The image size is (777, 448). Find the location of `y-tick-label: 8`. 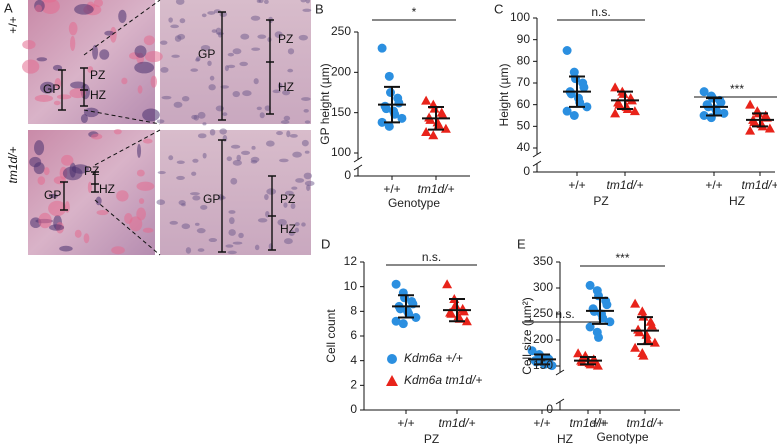

y-tick-label: 8 is located at coordinates (353, 311).